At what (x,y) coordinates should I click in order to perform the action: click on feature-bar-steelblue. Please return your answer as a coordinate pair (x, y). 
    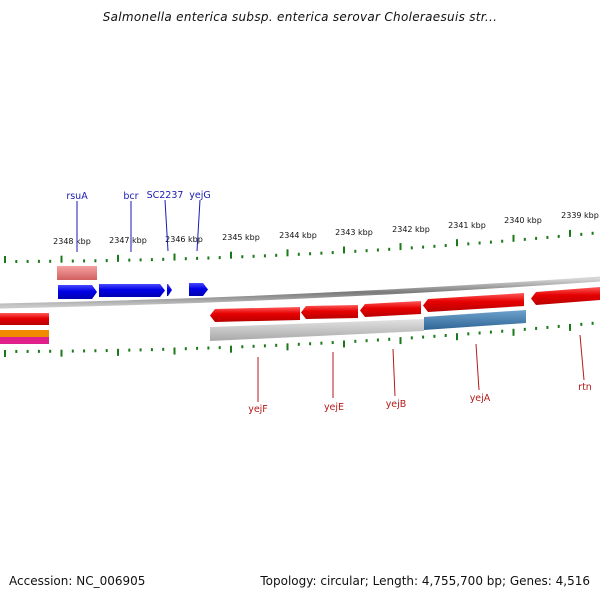
    Looking at the image, I should click on (475, 320).